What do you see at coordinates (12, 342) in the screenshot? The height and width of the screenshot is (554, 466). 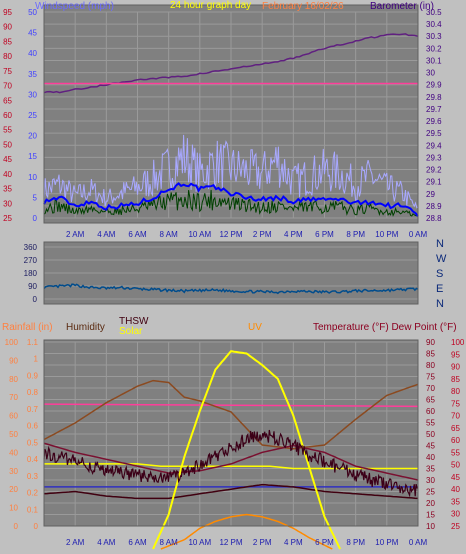 I see `humidity-tick-label: 100` at bounding box center [12, 342].